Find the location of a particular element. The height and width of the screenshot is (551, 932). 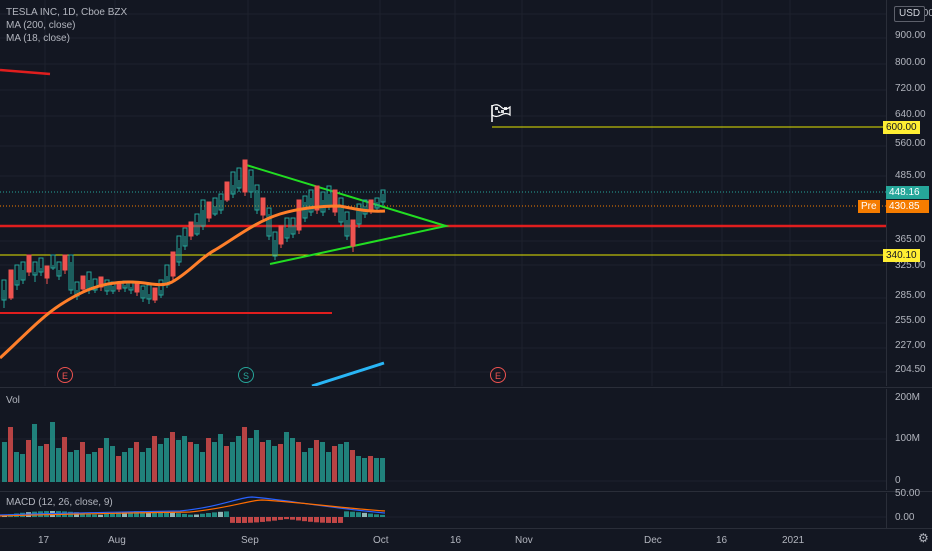

last-price-tag: 448.16 is located at coordinates (907, 192).